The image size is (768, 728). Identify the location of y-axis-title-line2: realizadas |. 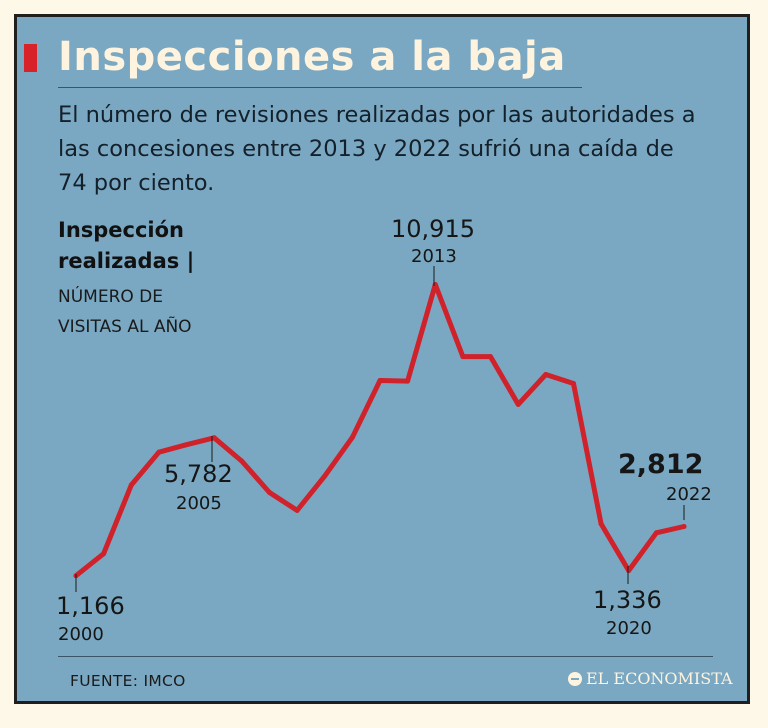
(126, 261).